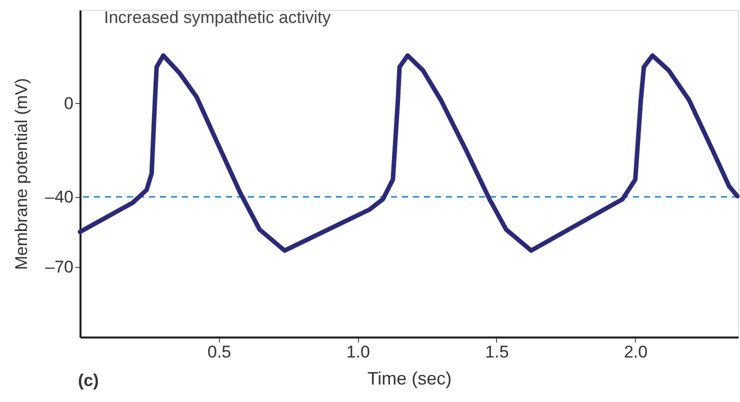  Describe the element at coordinates (59, 266) in the screenshot. I see `y-tick-label: –70` at that location.